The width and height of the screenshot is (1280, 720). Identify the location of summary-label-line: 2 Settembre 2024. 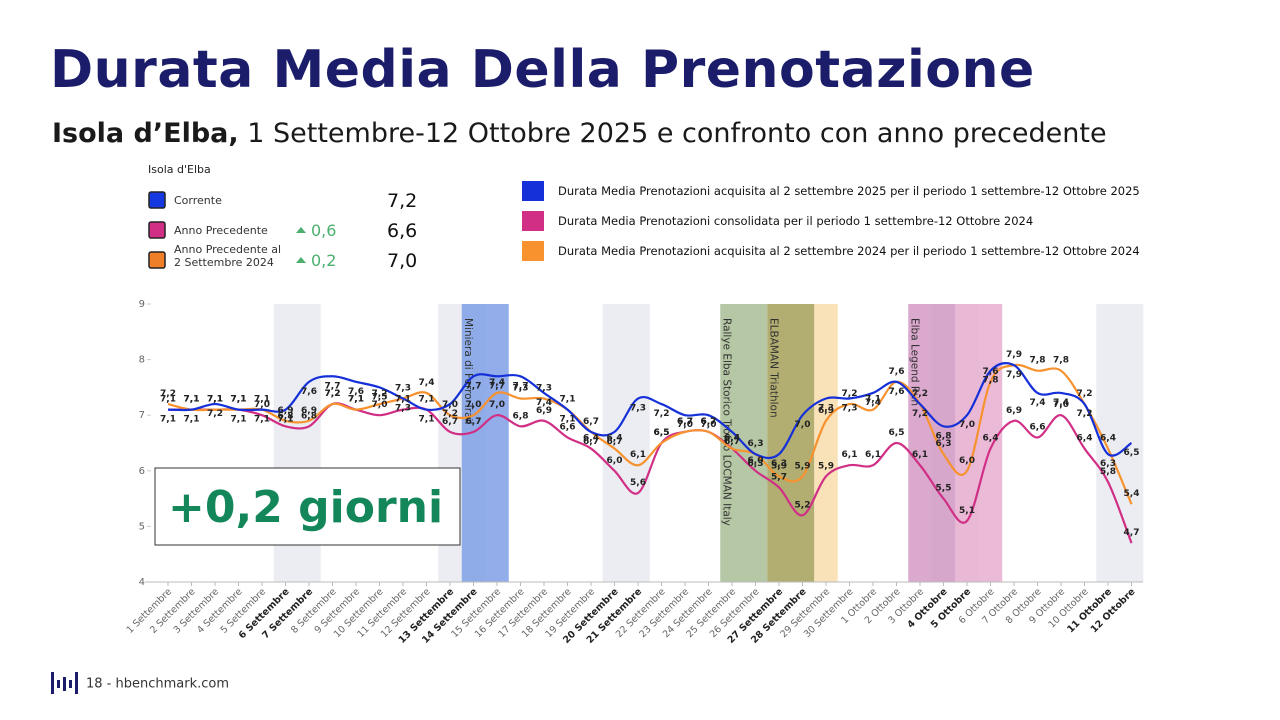
(224, 262).